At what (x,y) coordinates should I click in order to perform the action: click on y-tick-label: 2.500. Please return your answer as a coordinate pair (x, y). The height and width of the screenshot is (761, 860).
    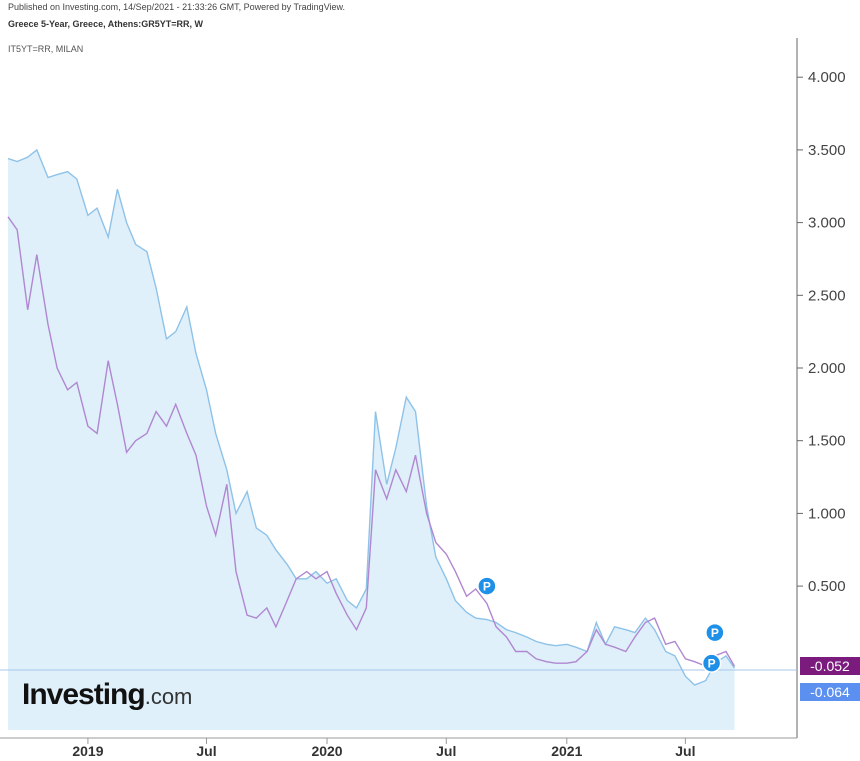
    Looking at the image, I should click on (827, 295).